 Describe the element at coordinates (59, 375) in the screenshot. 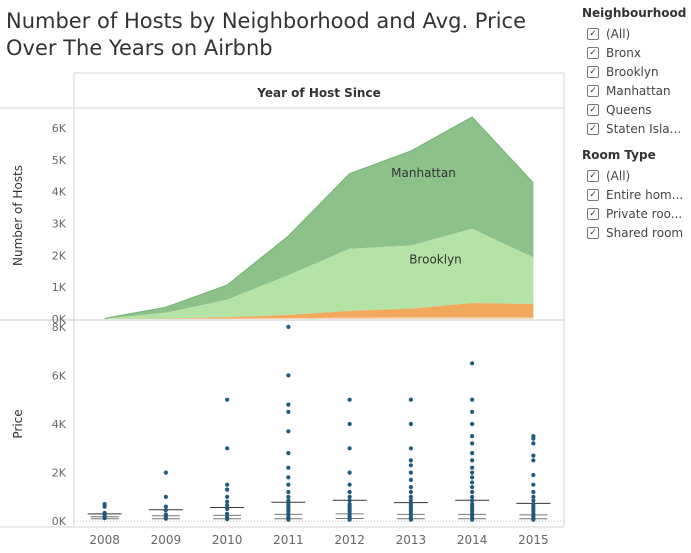

I see `price-y-tick-label: 6K` at that location.